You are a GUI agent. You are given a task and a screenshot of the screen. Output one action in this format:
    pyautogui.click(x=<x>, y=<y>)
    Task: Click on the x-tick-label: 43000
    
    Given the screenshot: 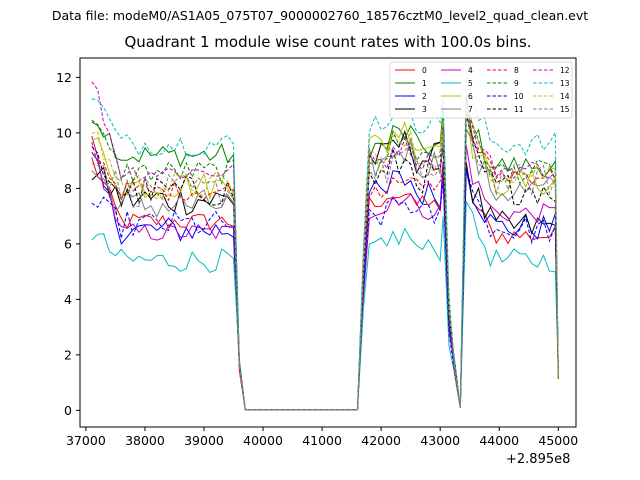 What is the action you would take?
    pyautogui.click(x=440, y=440)
    